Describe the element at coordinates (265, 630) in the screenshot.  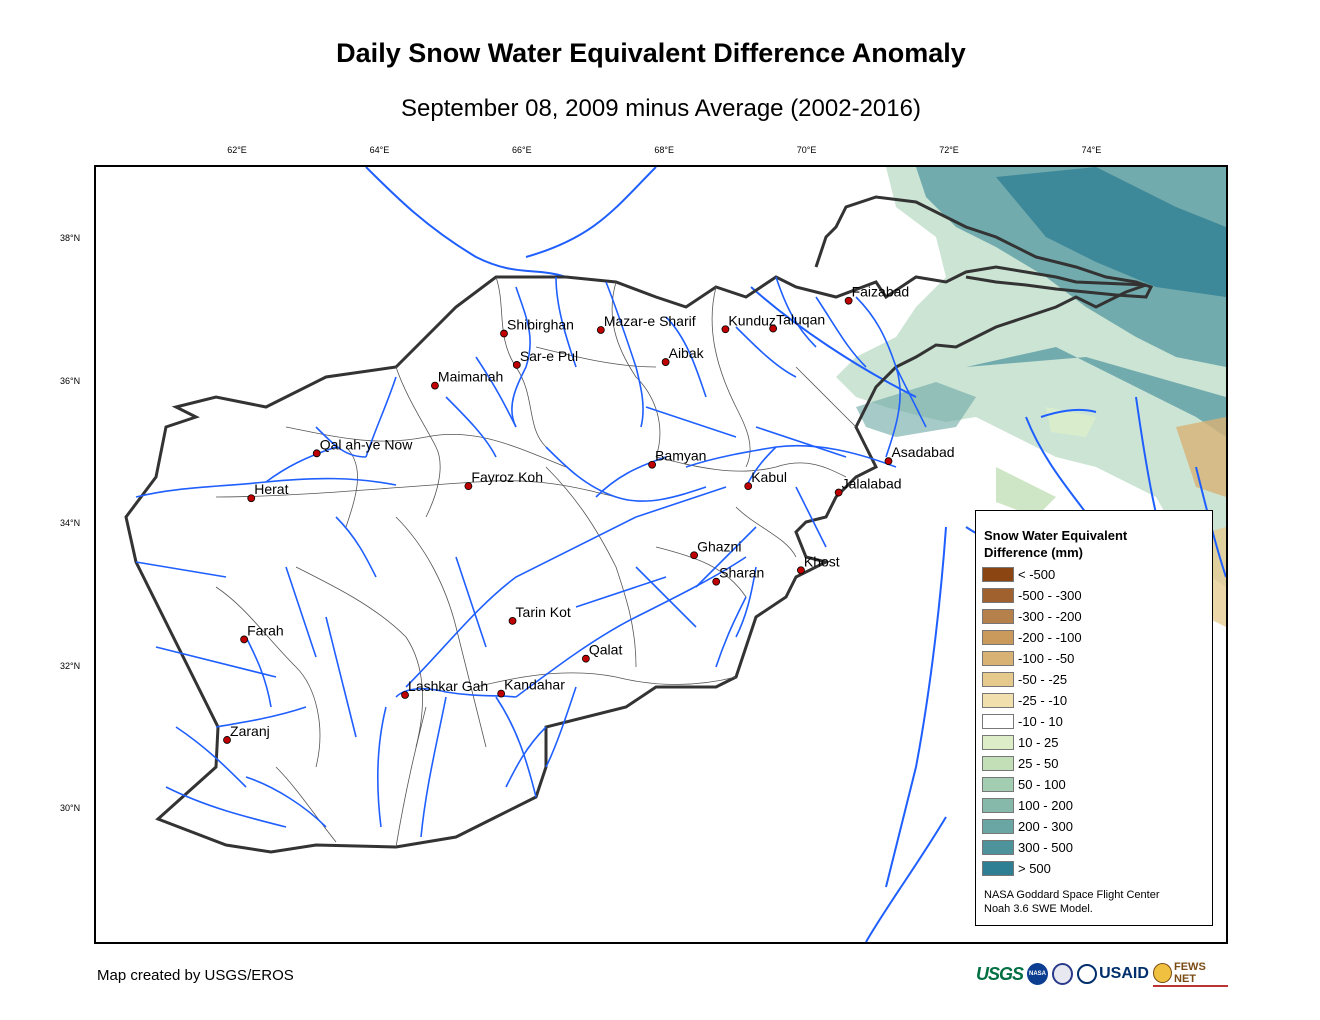
I see `city-label: Farah` at that location.